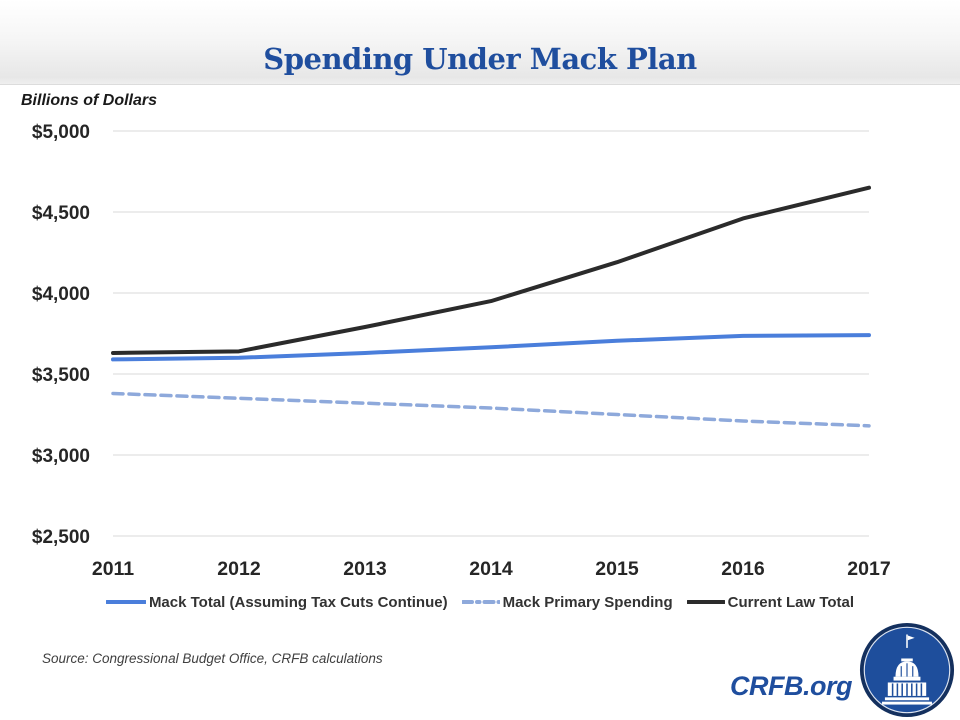 The width and height of the screenshot is (960, 720). I want to click on page-title: Spending Under Mack Plan, so click(480, 59).